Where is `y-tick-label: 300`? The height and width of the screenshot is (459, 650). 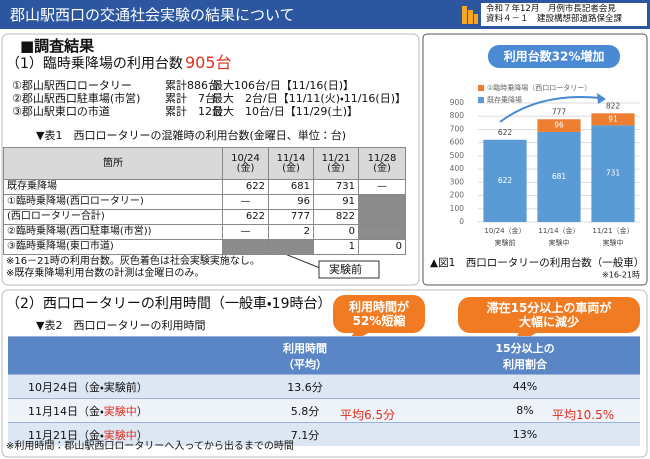 y-tick-label: 300 is located at coordinates (457, 181).